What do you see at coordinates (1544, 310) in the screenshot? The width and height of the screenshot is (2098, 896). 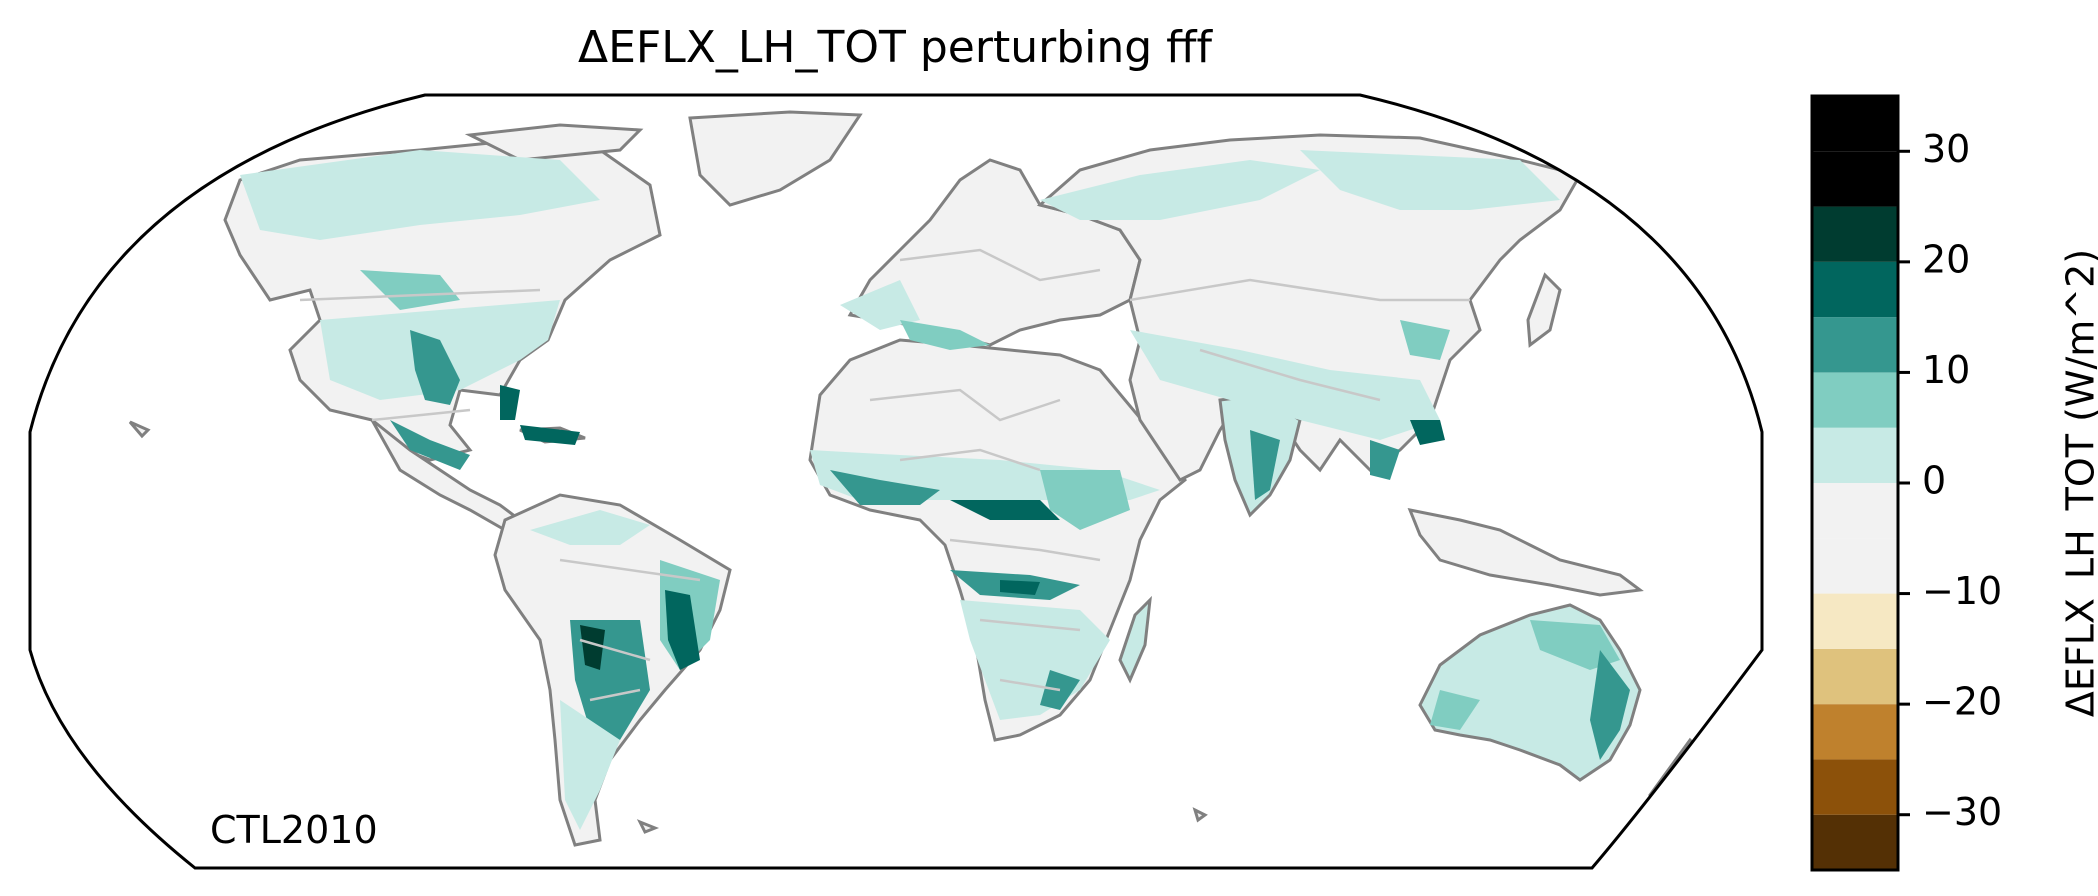 I see `japan-islands` at bounding box center [1544, 310].